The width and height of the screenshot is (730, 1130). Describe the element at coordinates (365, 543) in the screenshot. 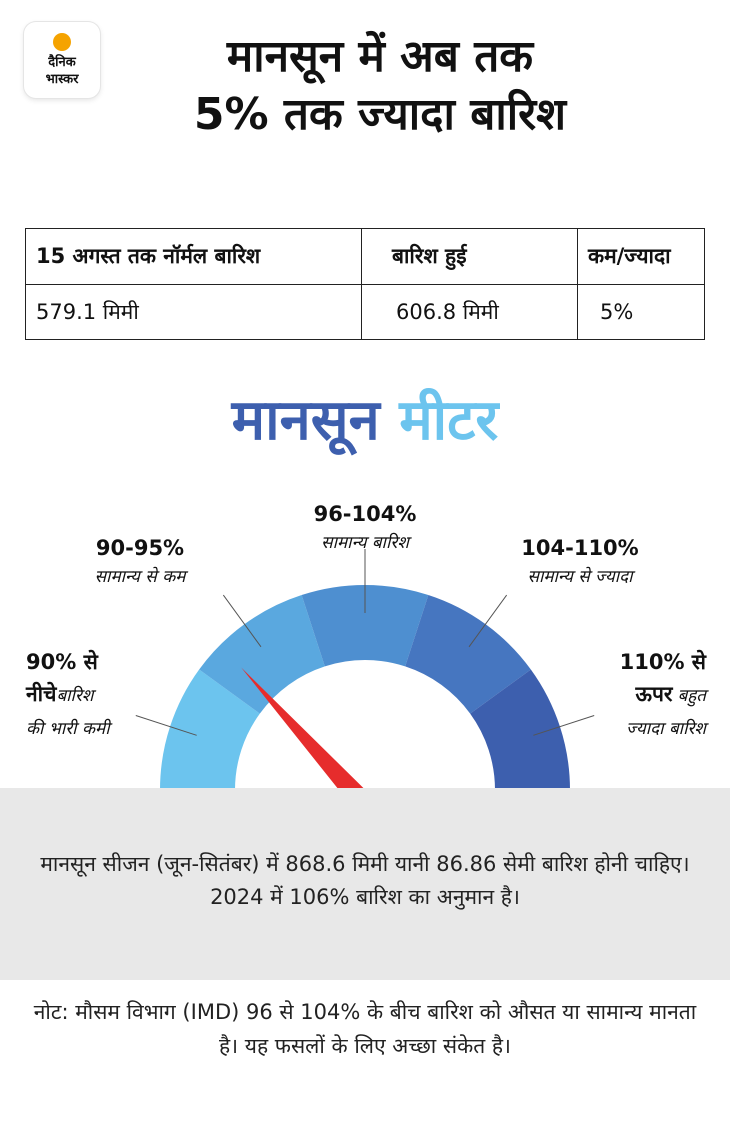

I see `label-96-104-desc: सामान्य बारिश` at that location.